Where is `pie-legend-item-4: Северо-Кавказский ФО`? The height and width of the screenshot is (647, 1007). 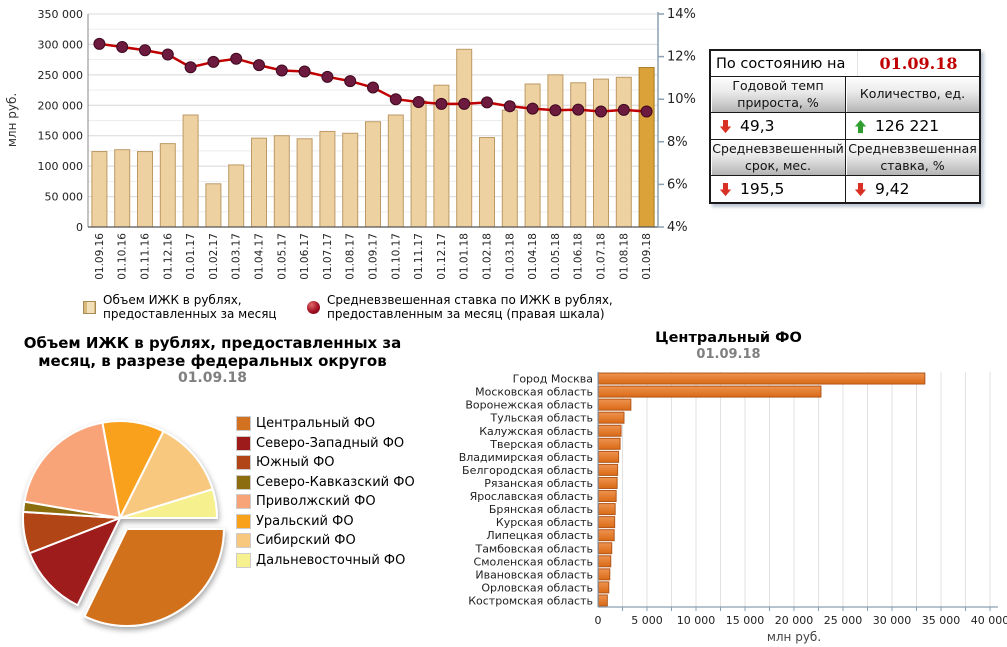 pie-legend-item-4: Северо-Кавказский ФО is located at coordinates (325, 483).